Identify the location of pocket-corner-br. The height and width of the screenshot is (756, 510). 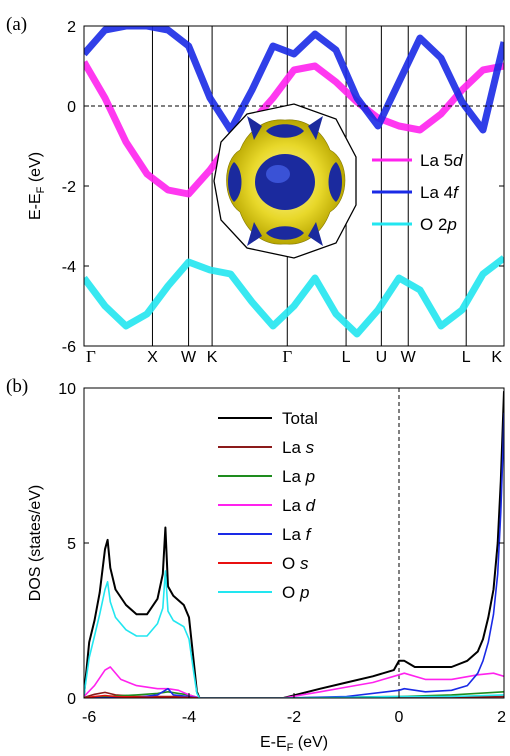
(315, 234).